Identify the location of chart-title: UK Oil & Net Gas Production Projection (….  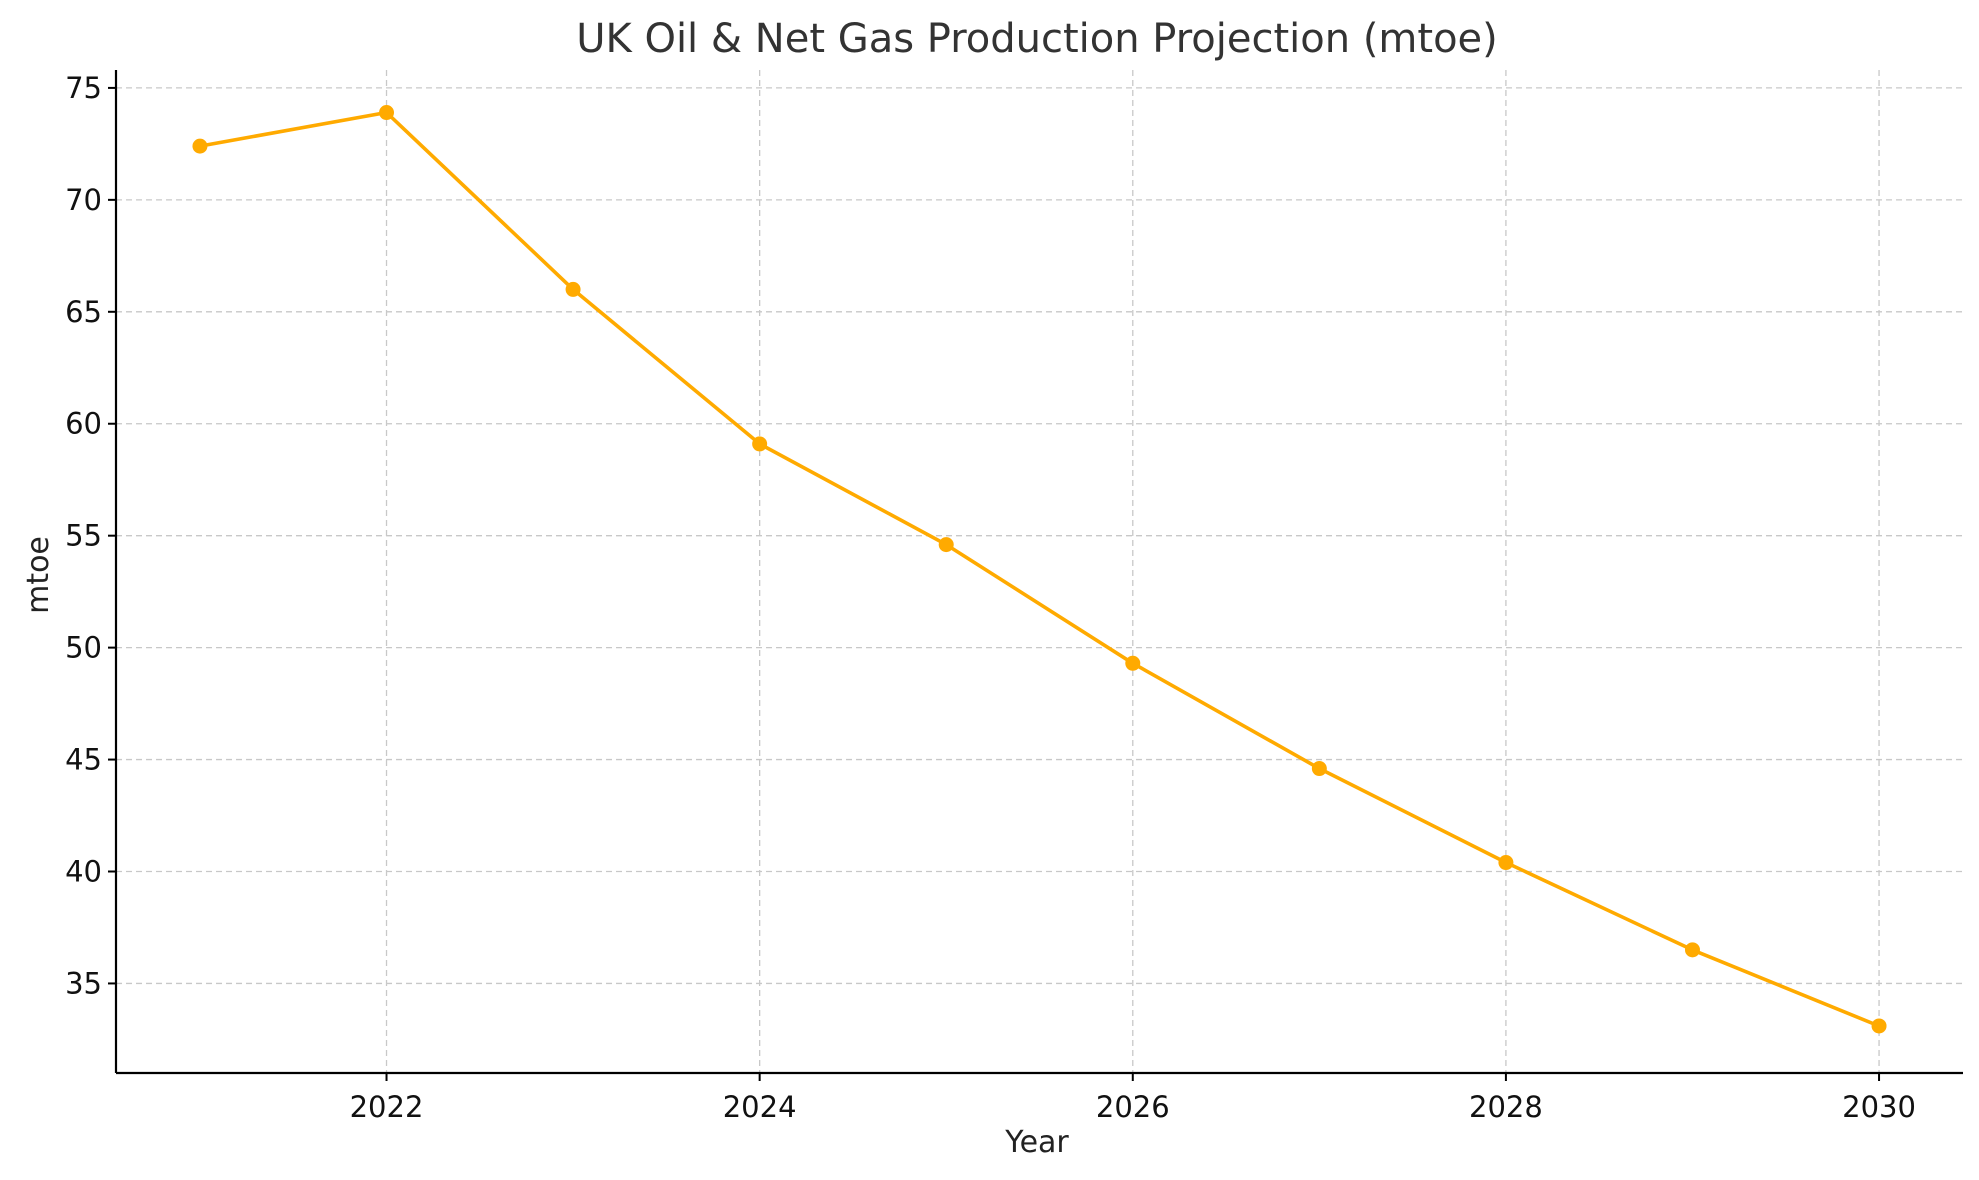
(1037, 39).